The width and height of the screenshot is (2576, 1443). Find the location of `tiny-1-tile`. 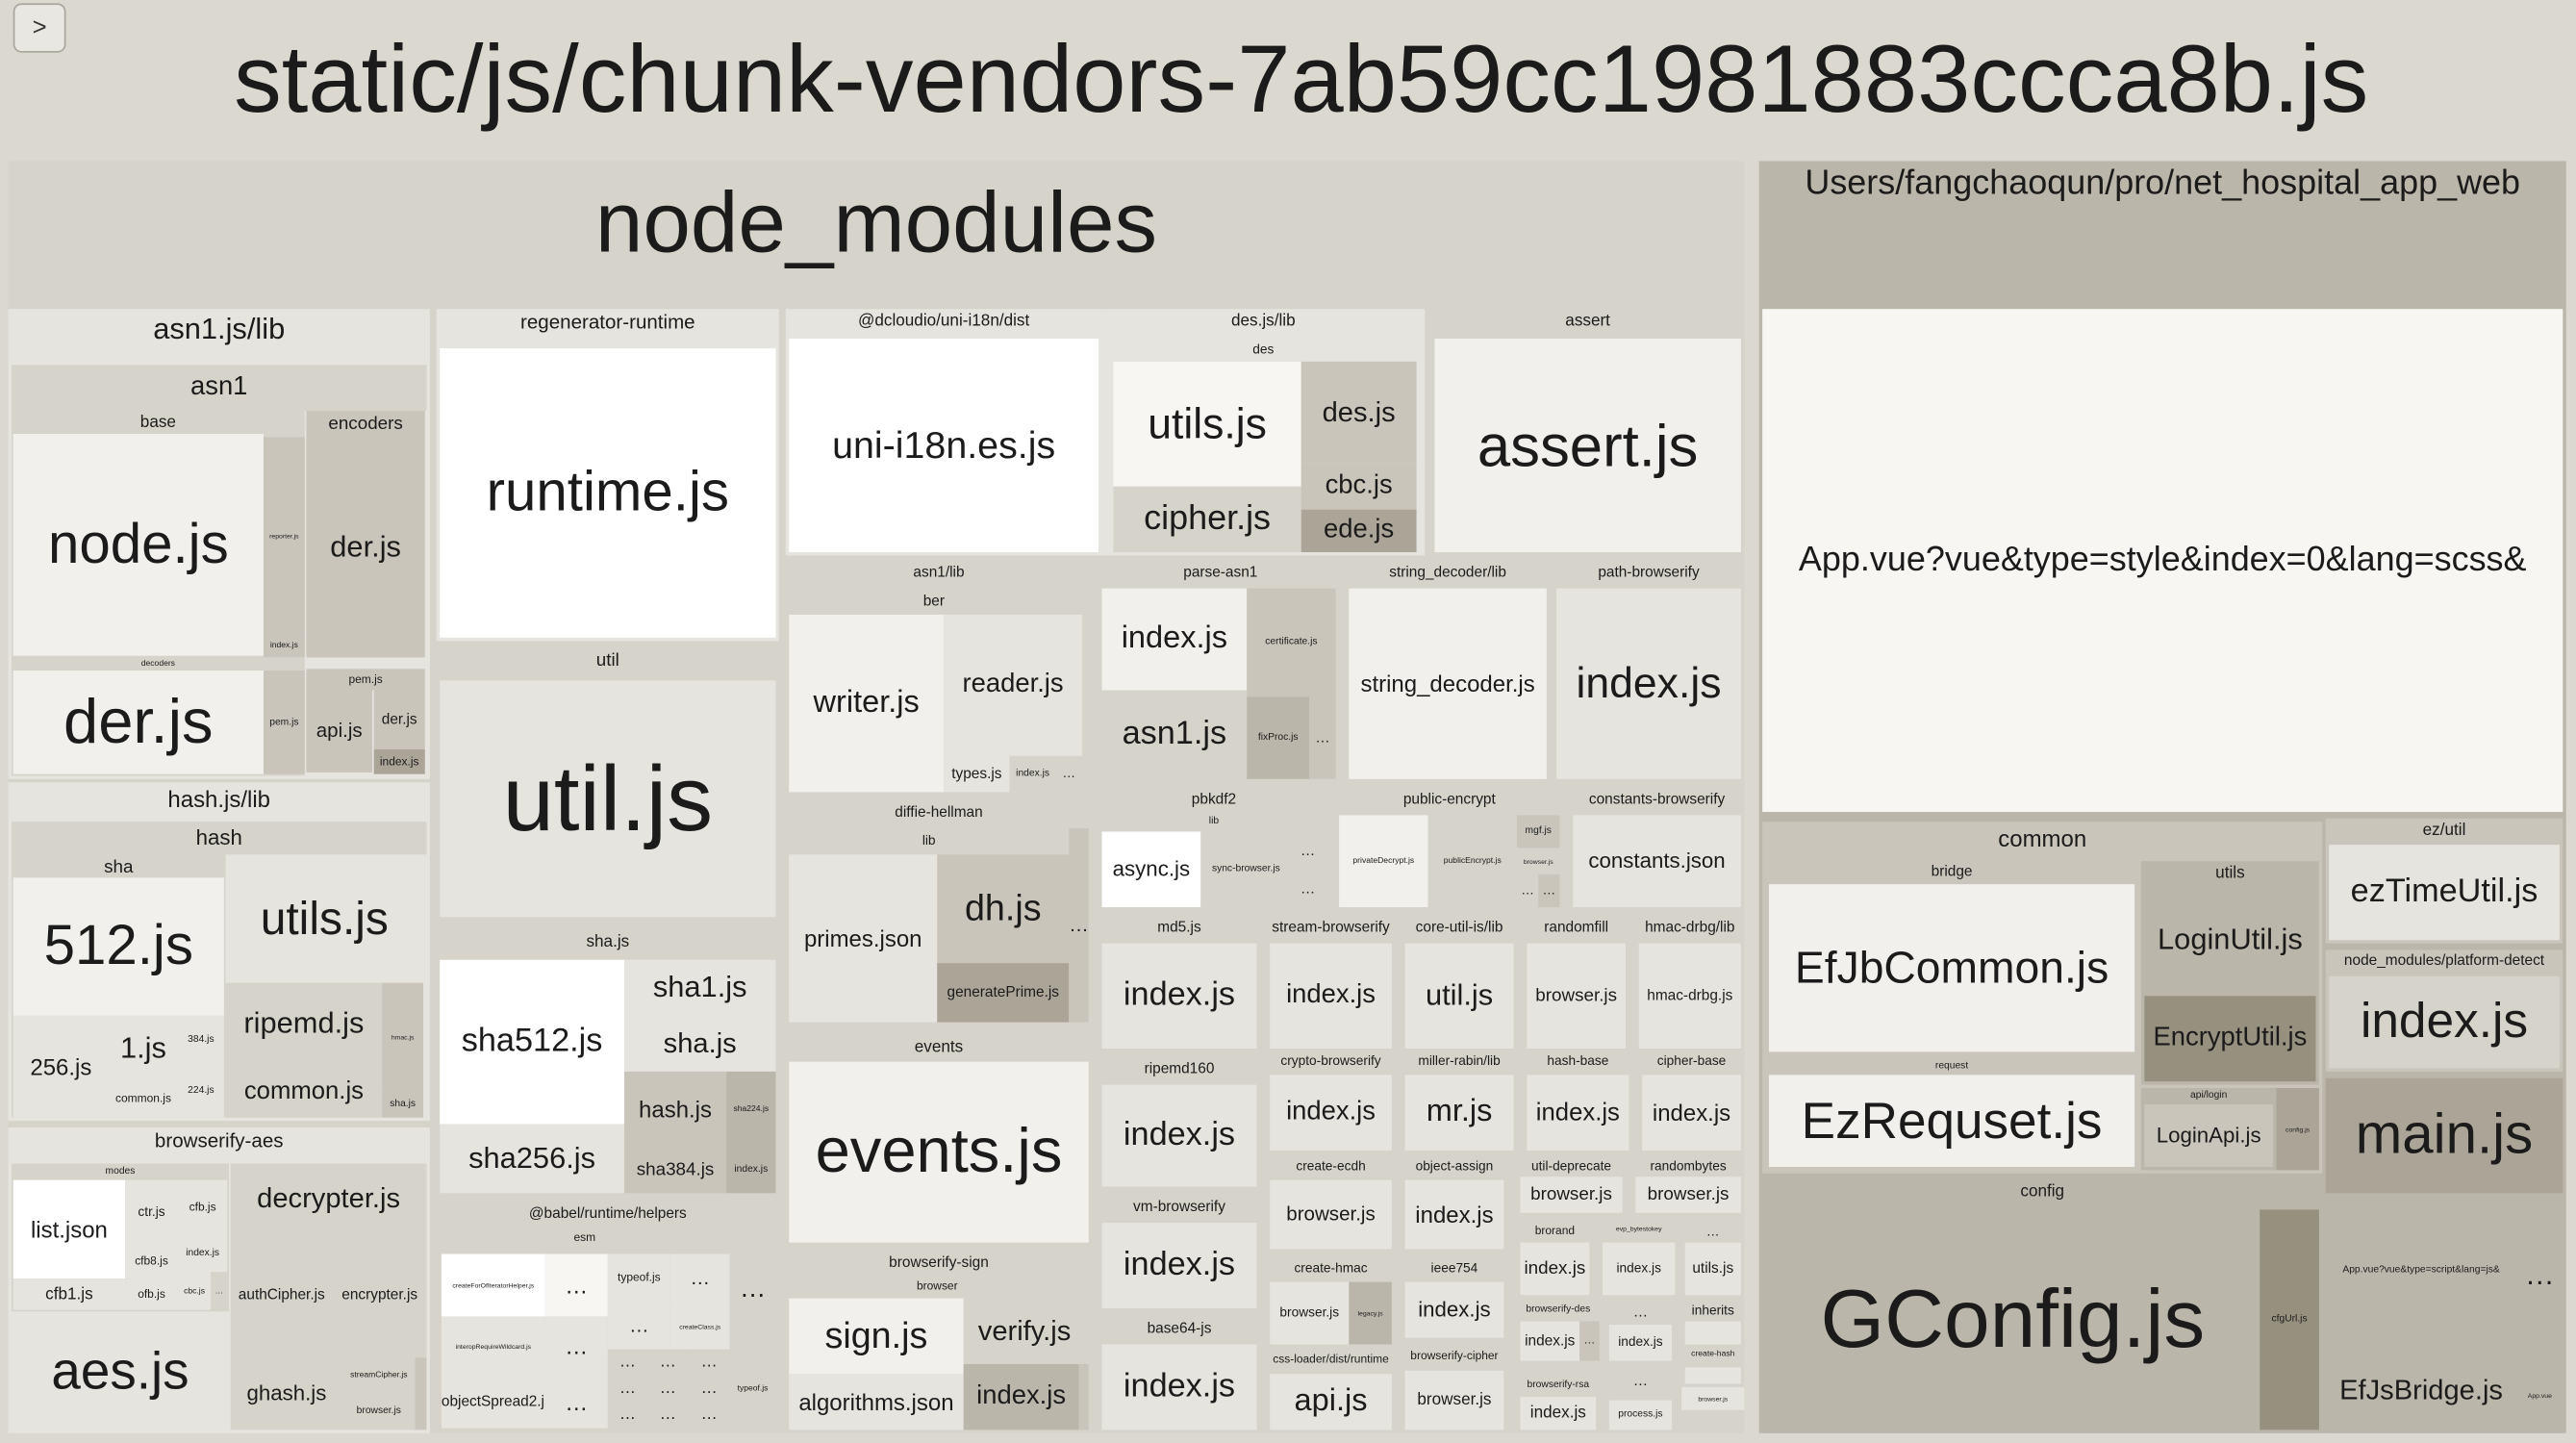

tiny-1-tile is located at coordinates (1701, 1419).